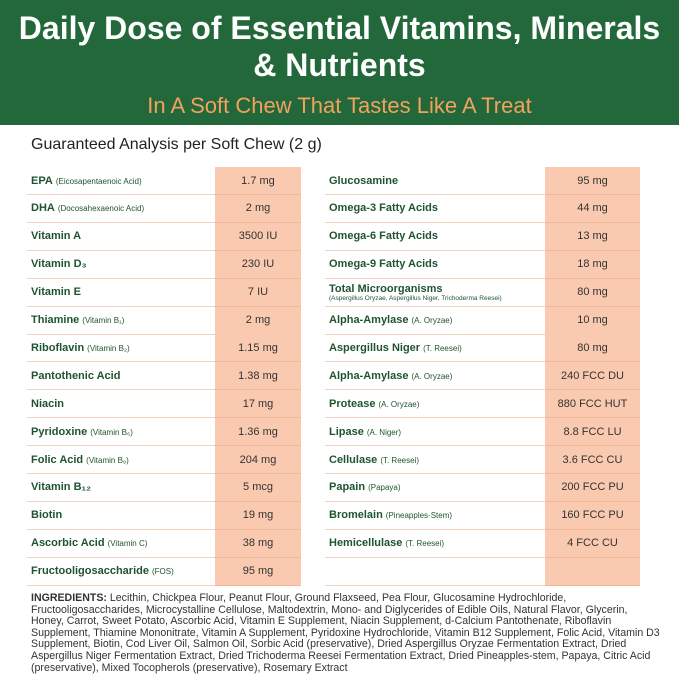 The image size is (679, 674). I want to click on nutrient-value: 4 FCC CU, so click(592, 543).